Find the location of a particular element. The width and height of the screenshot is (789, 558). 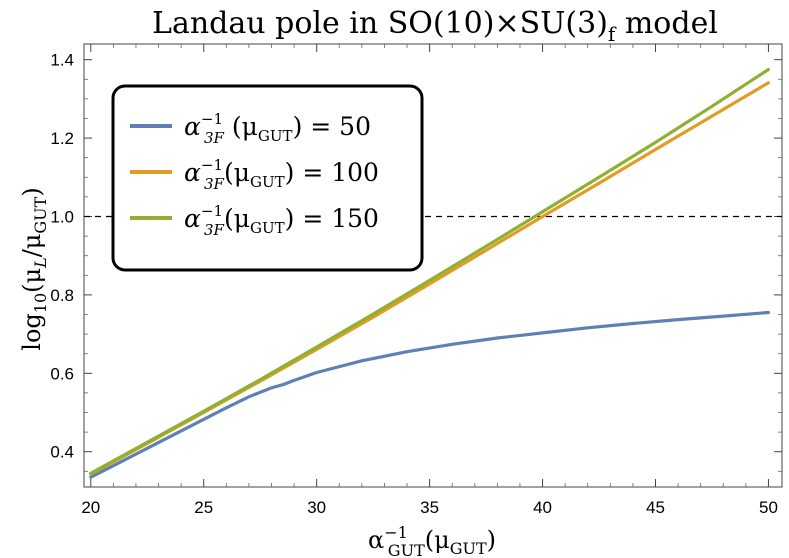

y-tick-label: 1.2 is located at coordinates (62, 138).